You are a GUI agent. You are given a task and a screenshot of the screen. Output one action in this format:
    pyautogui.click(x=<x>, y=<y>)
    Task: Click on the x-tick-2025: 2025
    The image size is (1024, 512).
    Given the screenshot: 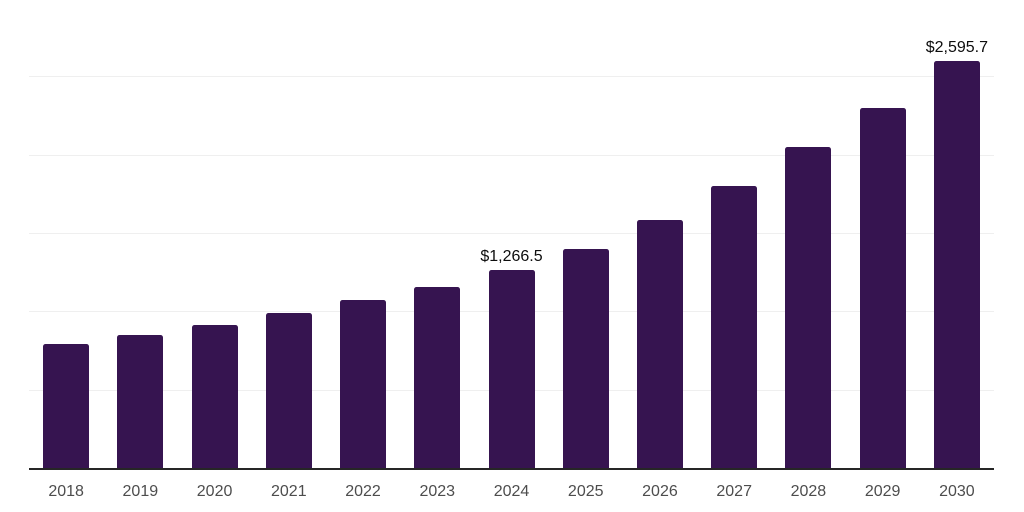 What is the action you would take?
    pyautogui.click(x=585, y=491)
    